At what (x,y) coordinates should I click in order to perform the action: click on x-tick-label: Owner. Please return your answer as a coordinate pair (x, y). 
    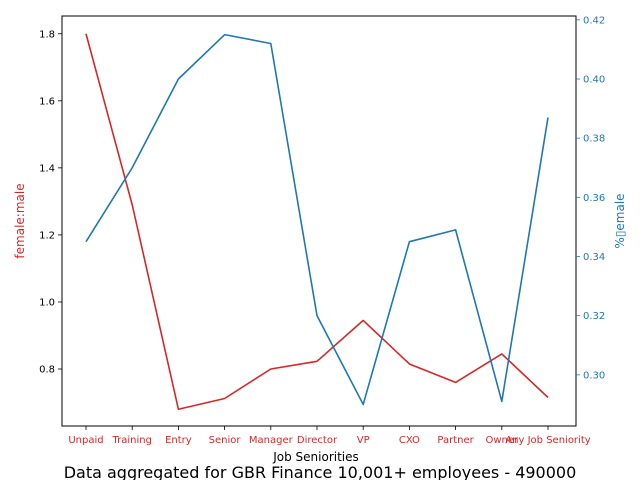
    Looking at the image, I should click on (502, 440).